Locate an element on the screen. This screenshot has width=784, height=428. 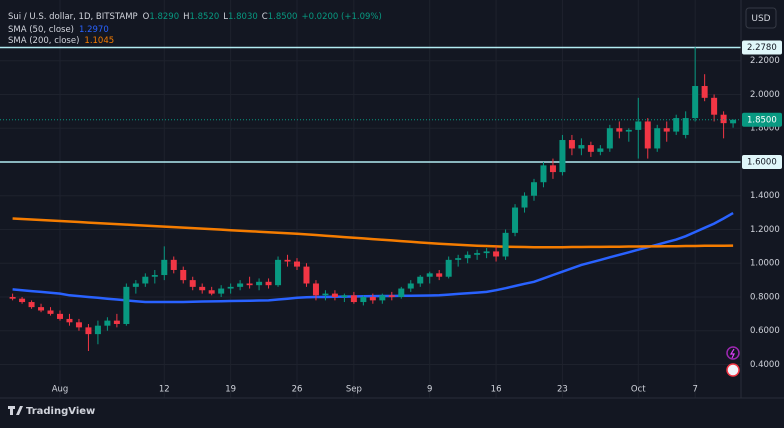
indicator-value: 1.2970 is located at coordinates (94, 30).